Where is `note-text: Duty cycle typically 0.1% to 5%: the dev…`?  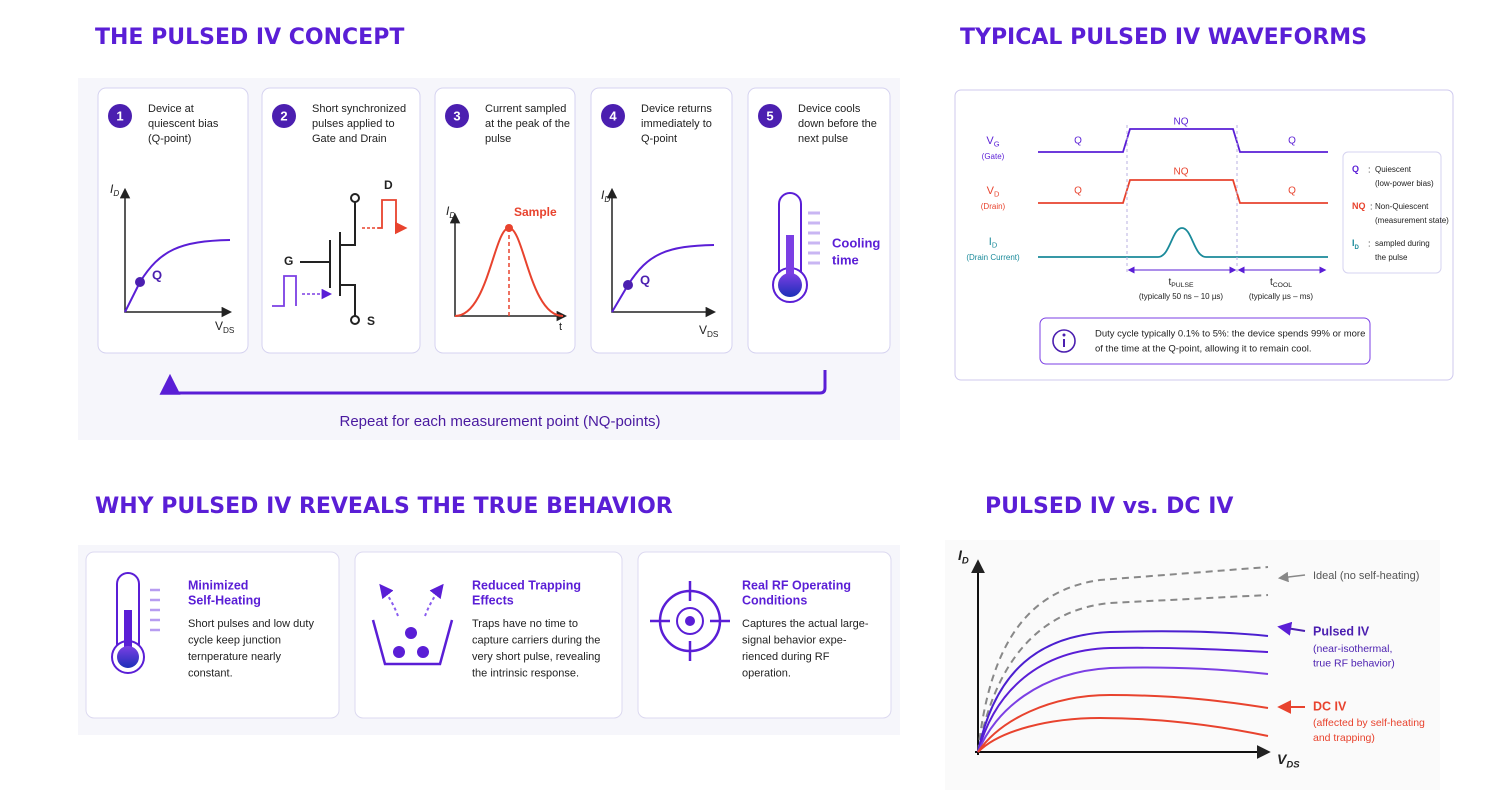 note-text: Duty cycle typically 0.1% to 5%: the dev… is located at coordinates (1230, 334).